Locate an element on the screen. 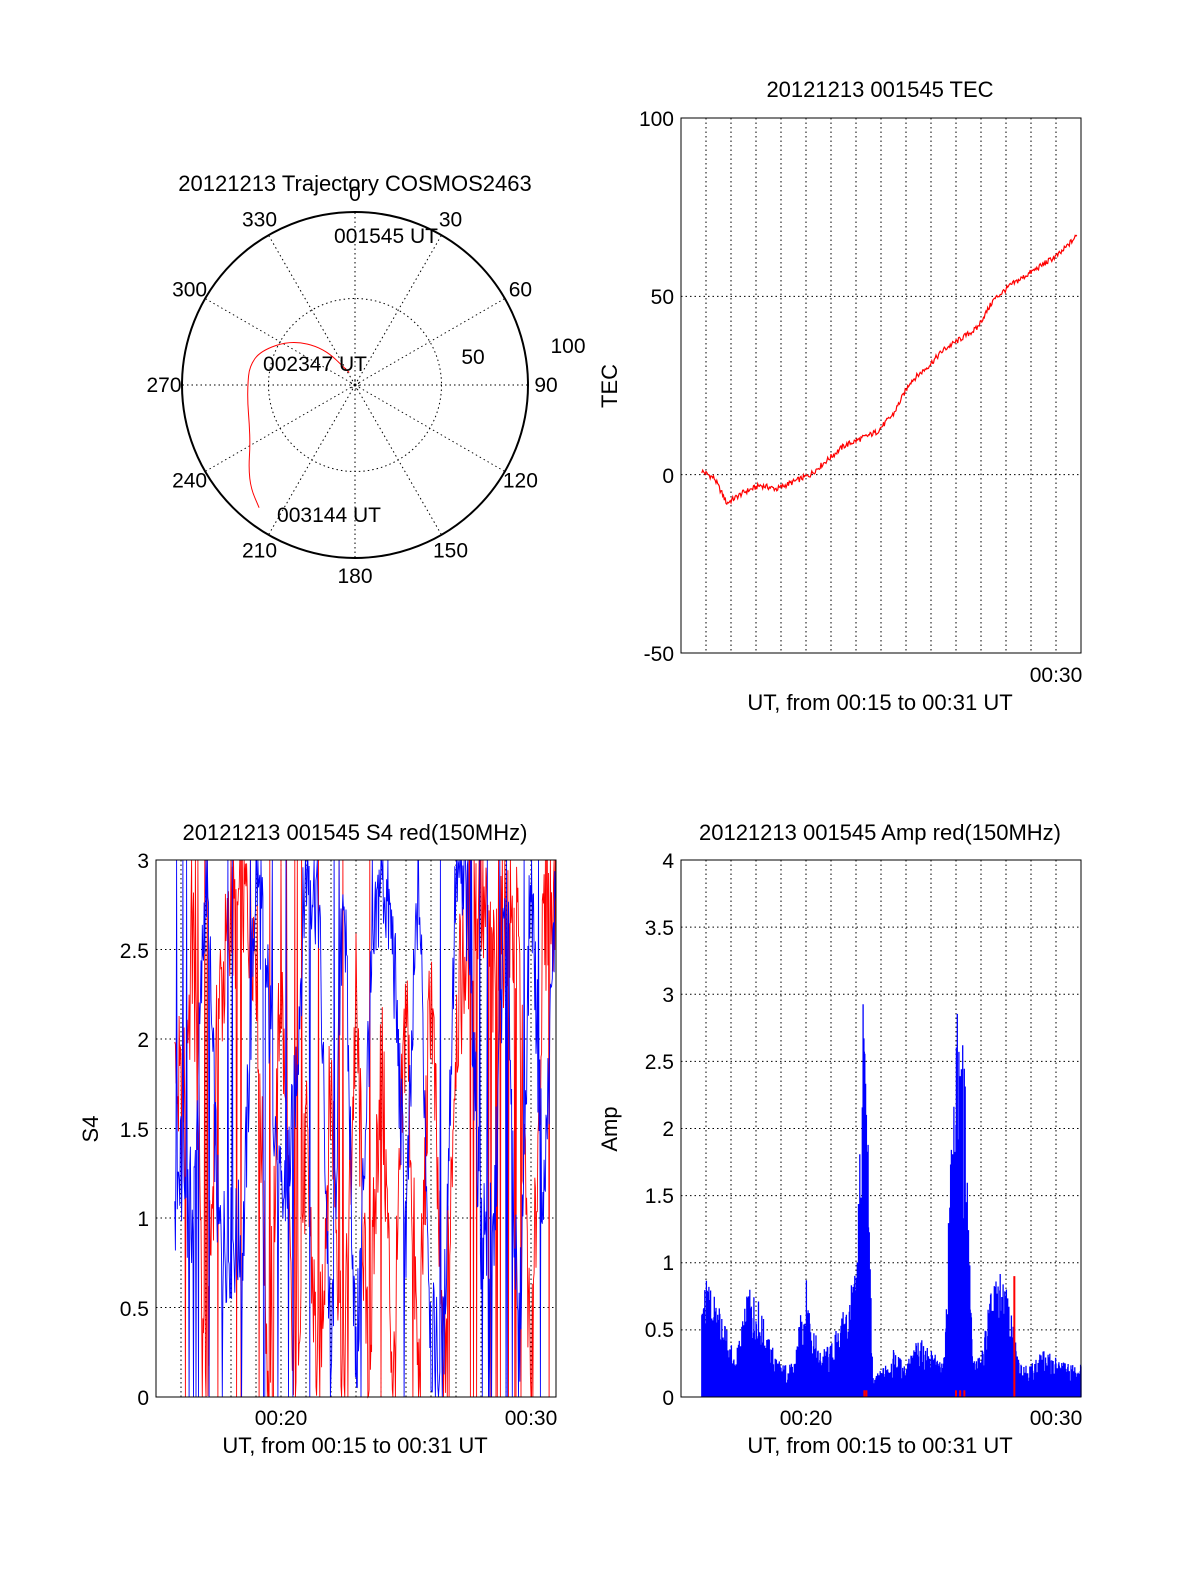  s4-ylabel: S4 is located at coordinates (90, 1129).